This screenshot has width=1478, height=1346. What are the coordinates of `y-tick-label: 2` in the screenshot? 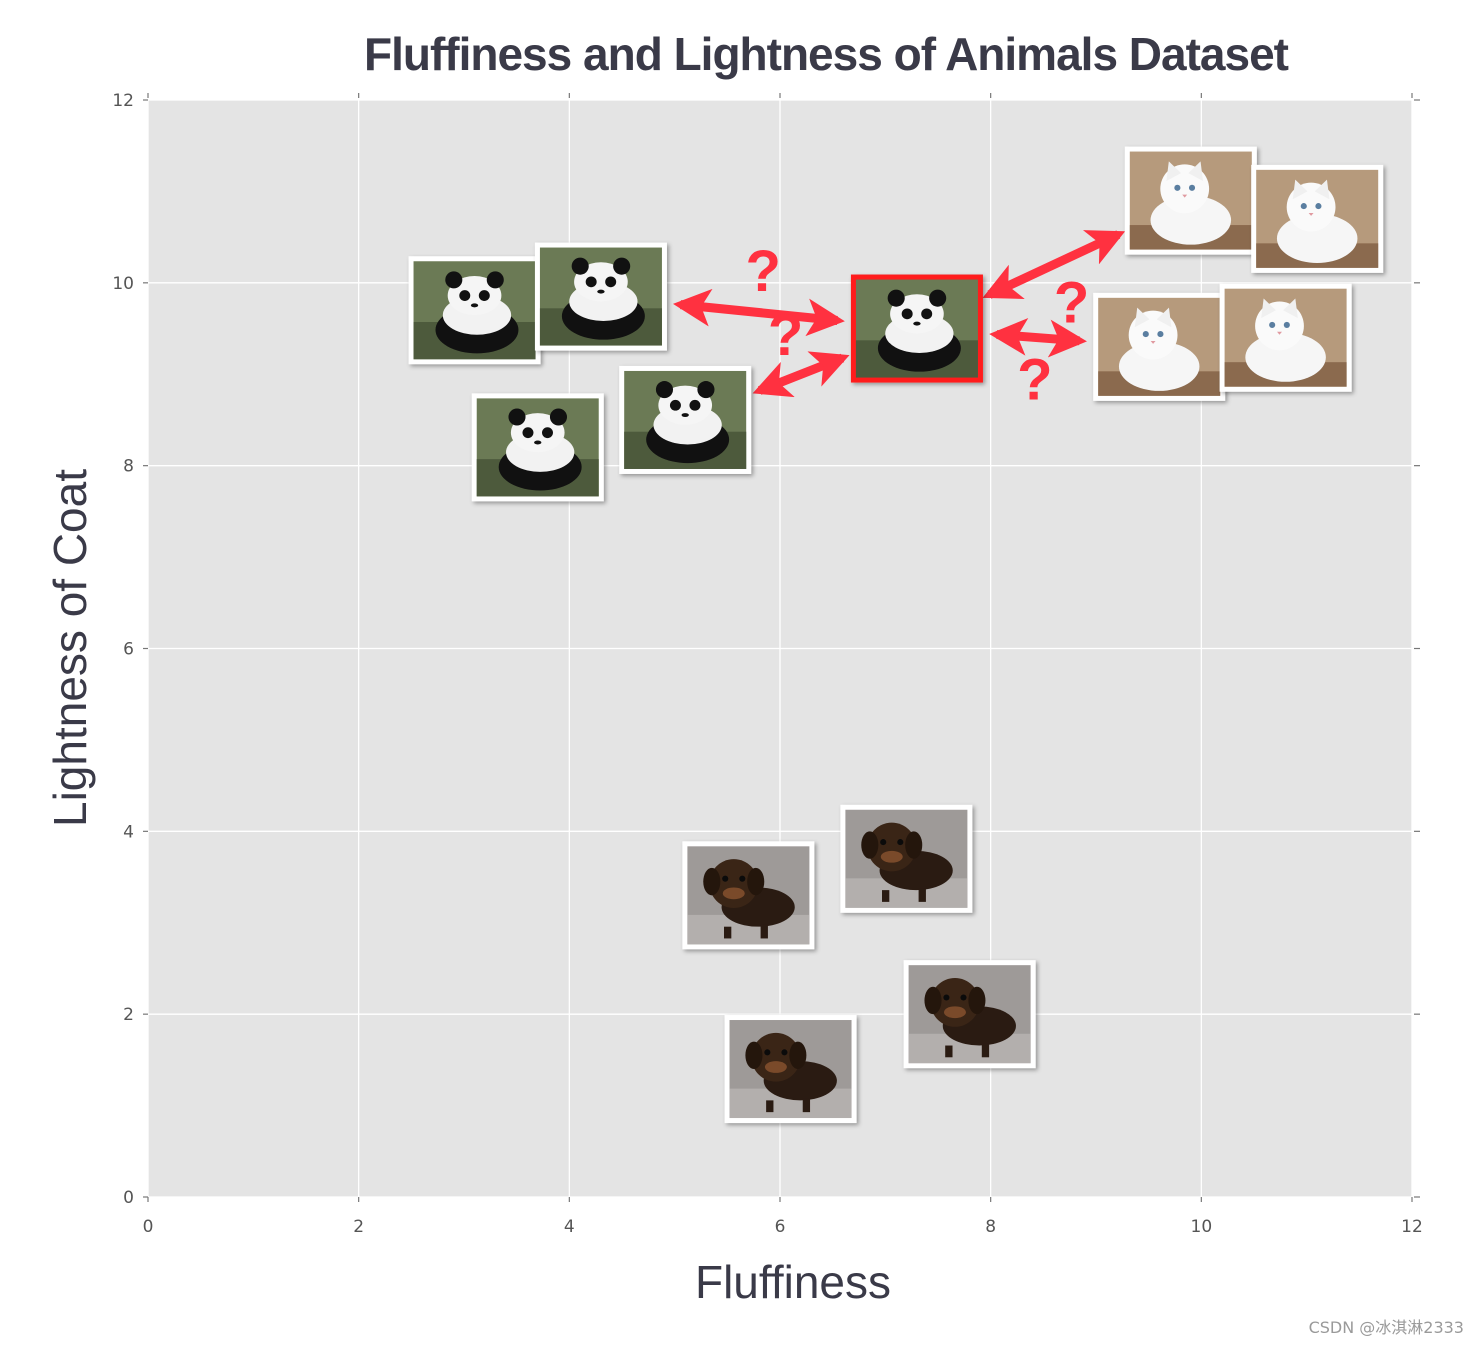 It's located at (128, 1015).